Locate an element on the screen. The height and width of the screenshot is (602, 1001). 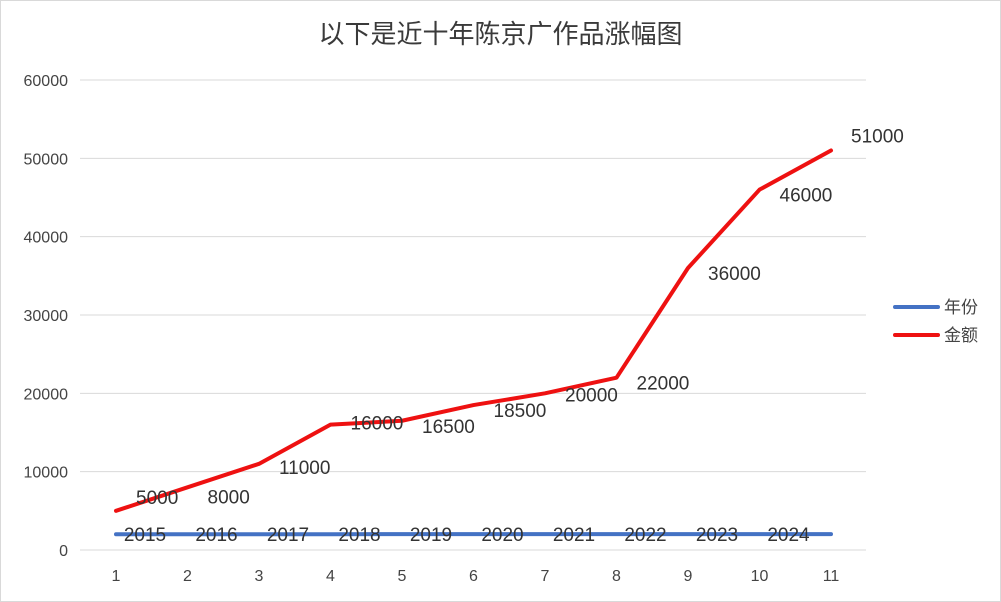
data-label-year: 2015 is located at coordinates (145, 535).